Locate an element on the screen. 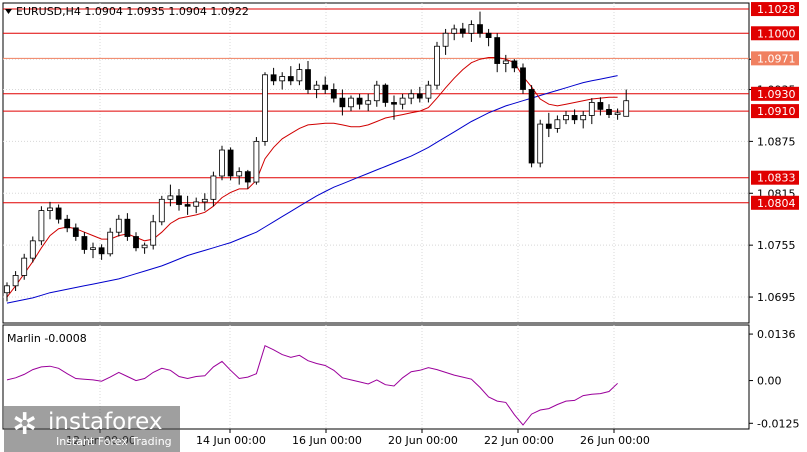 The height and width of the screenshot is (452, 807). price-tick-label: 1.0875 is located at coordinates (776, 141).